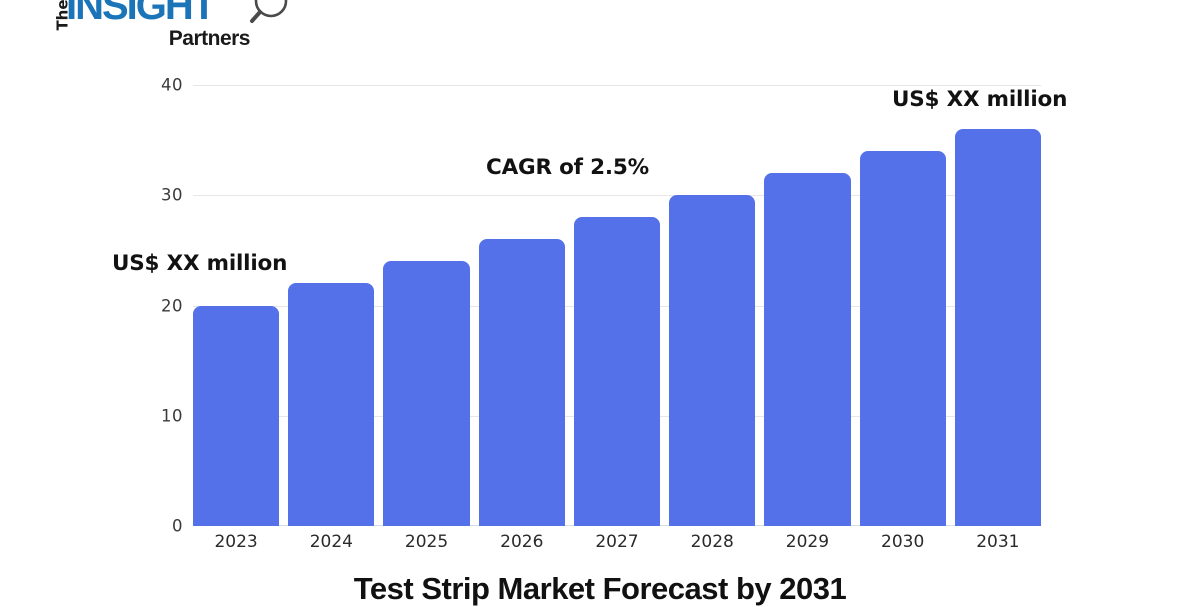 This screenshot has width=1200, height=607. Describe the element at coordinates (331, 542) in the screenshot. I see `x-tick-2024: 2024` at that location.